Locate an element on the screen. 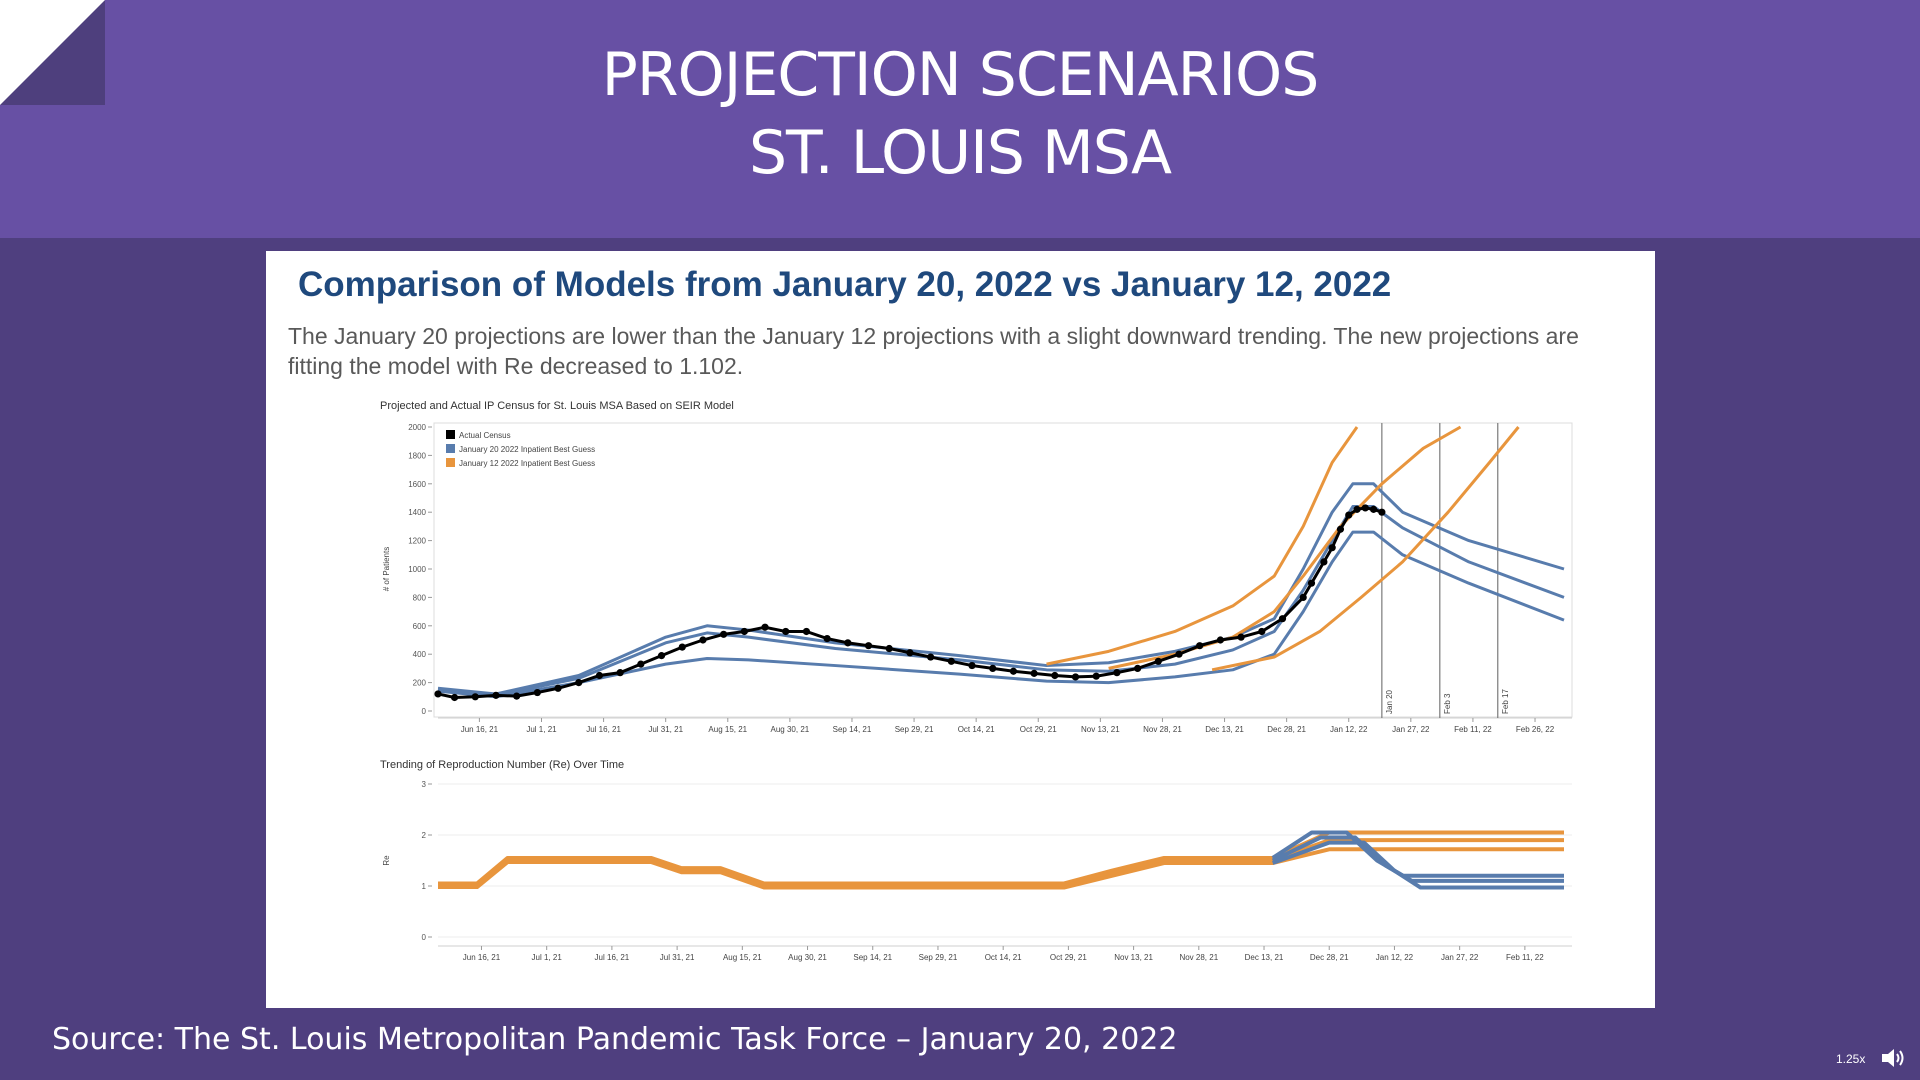  actual-census-line is located at coordinates (910, 603).